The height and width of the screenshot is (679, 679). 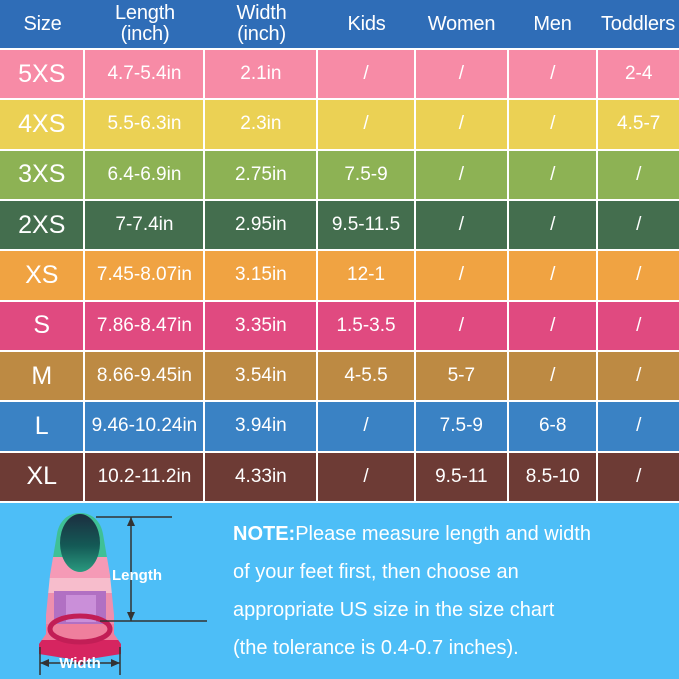 I want to click on header-toddlers: Toddlers, so click(x=638, y=24).